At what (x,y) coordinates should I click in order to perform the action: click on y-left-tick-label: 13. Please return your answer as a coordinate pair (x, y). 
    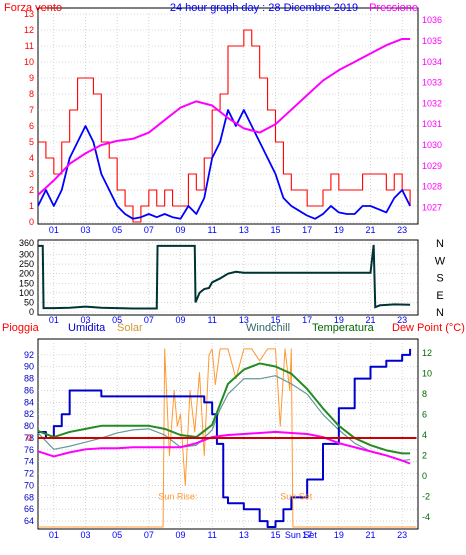
    Looking at the image, I should click on (29, 14).